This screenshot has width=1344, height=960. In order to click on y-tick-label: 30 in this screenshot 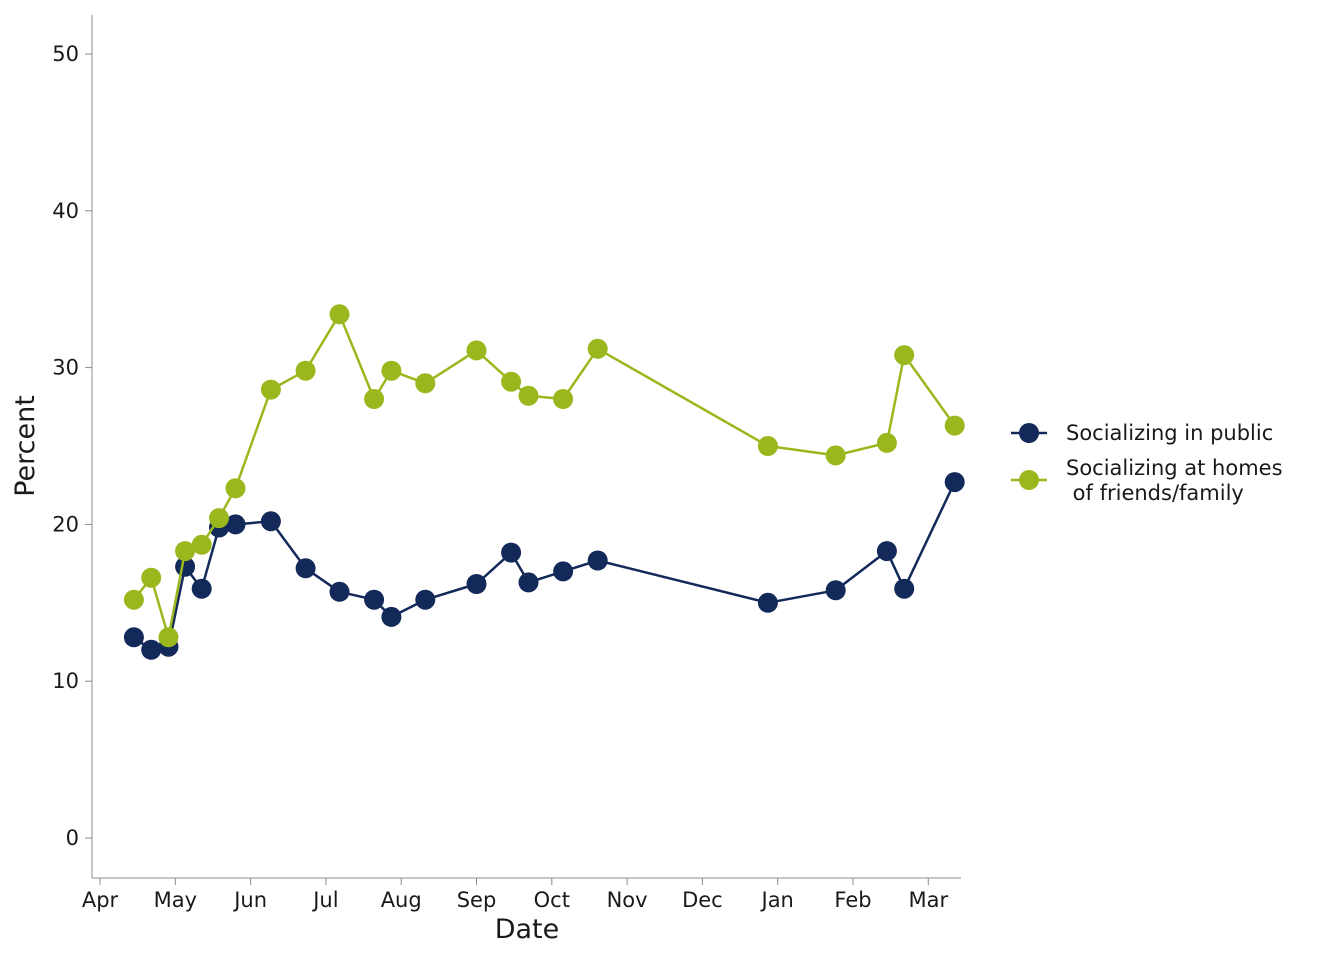, I will do `click(65, 368)`.